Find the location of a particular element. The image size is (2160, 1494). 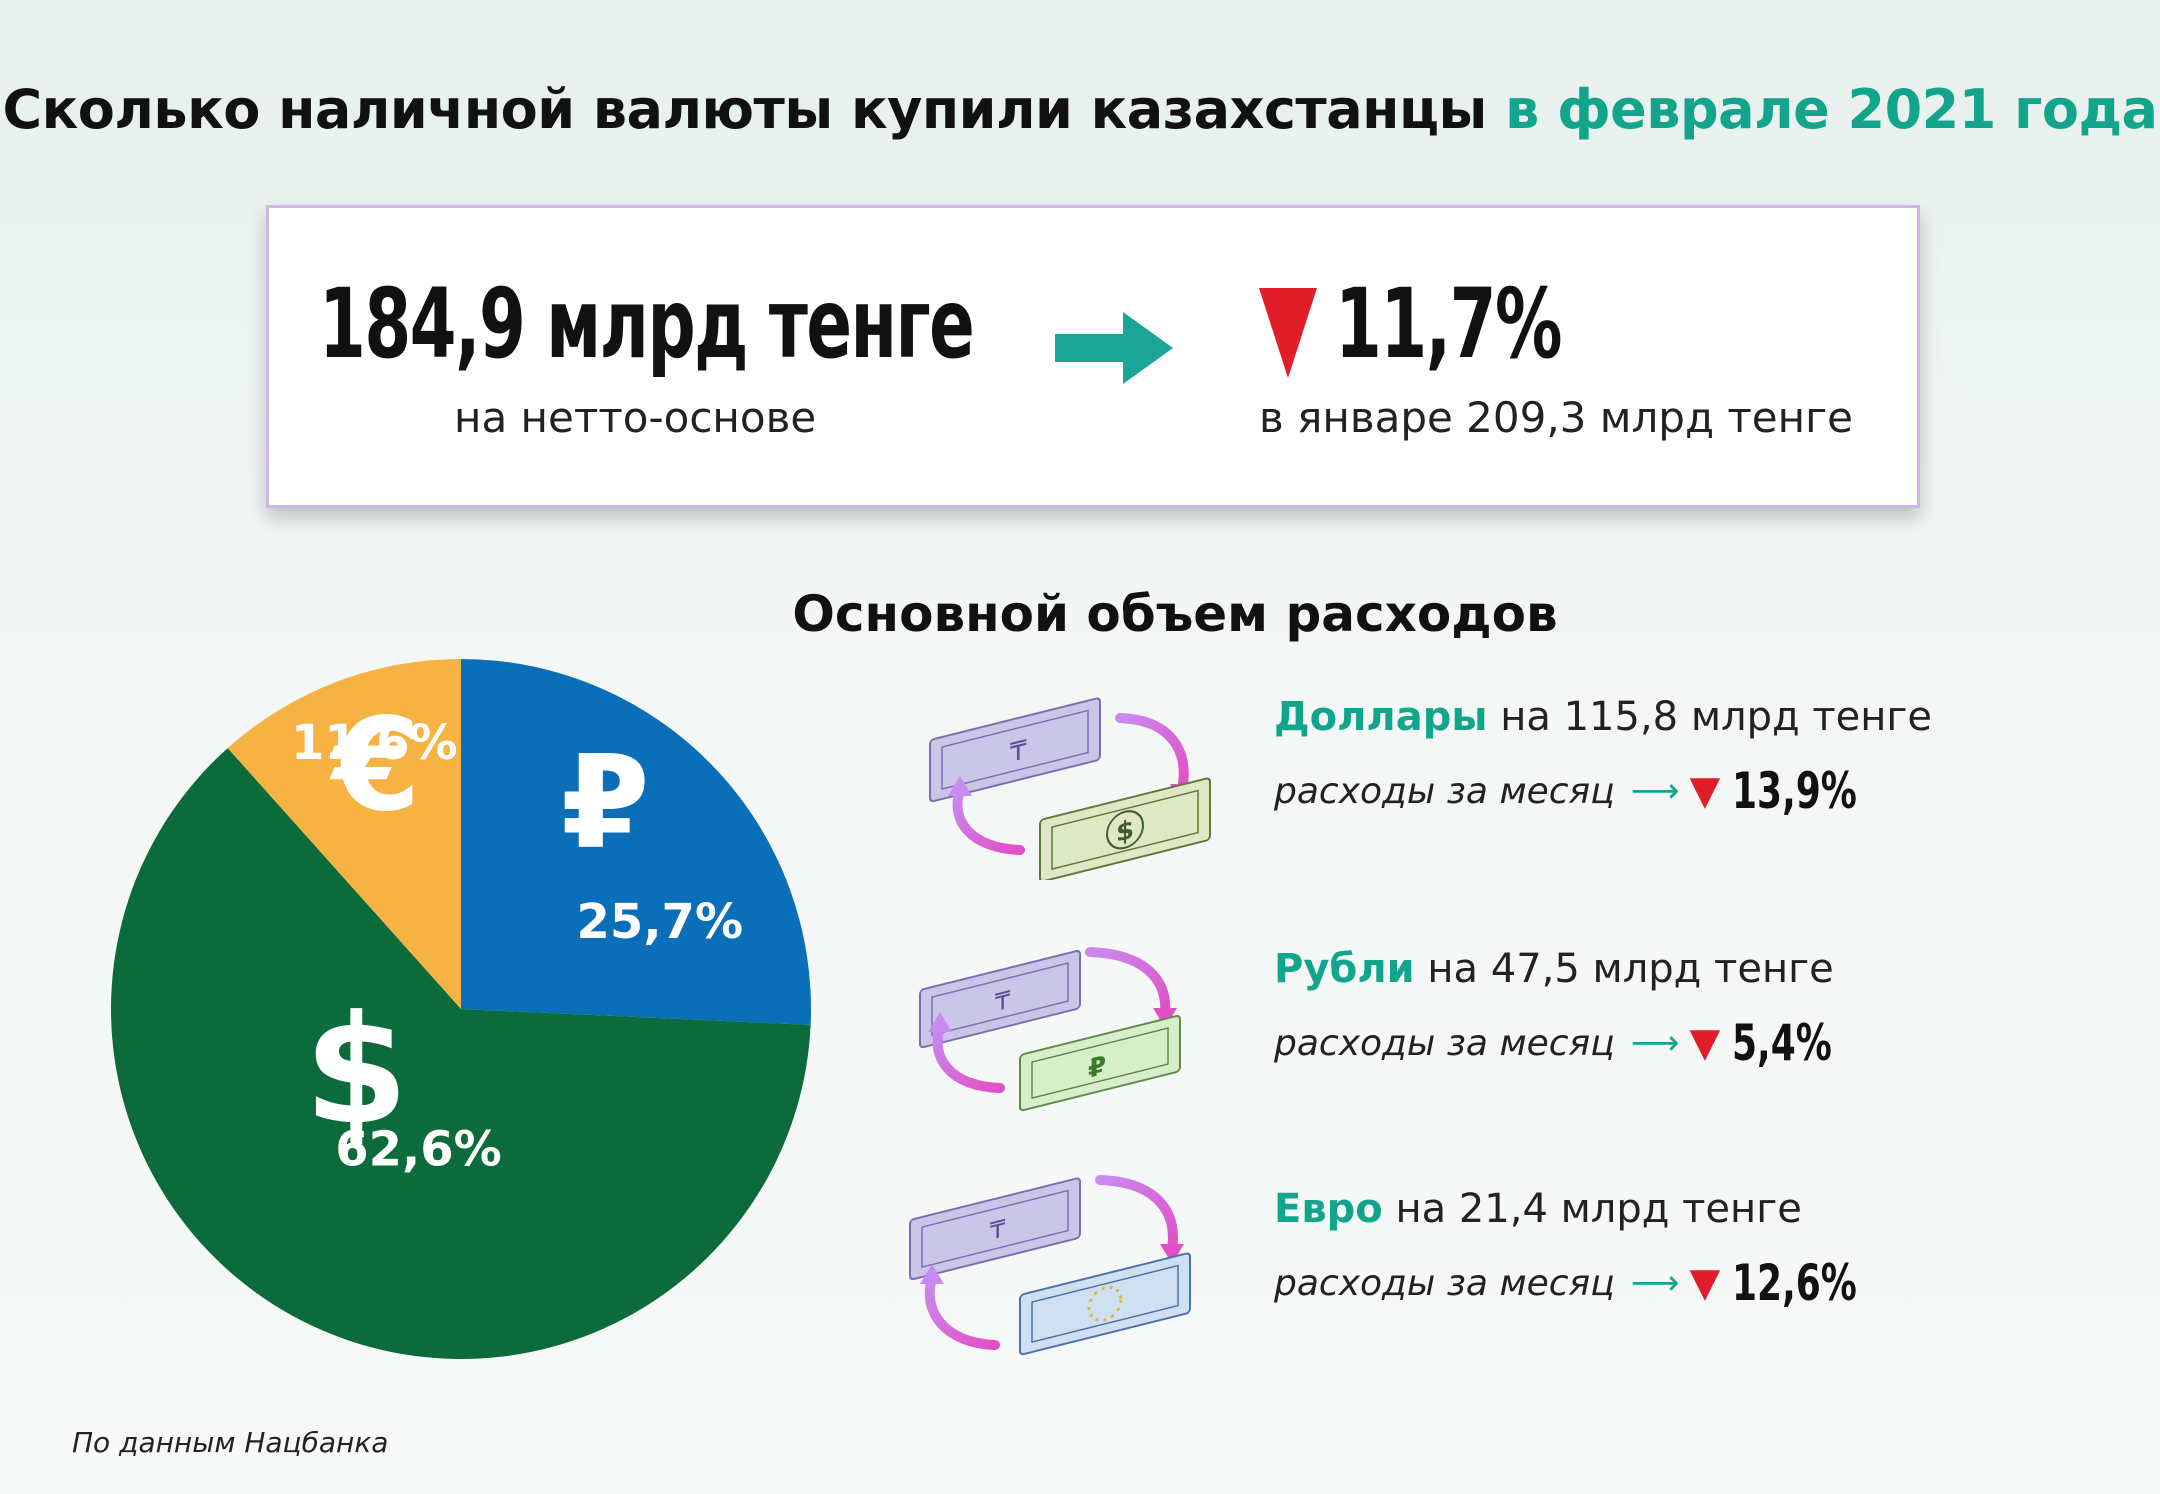

pie-label-1: 62,6% is located at coordinates (418, 1150).